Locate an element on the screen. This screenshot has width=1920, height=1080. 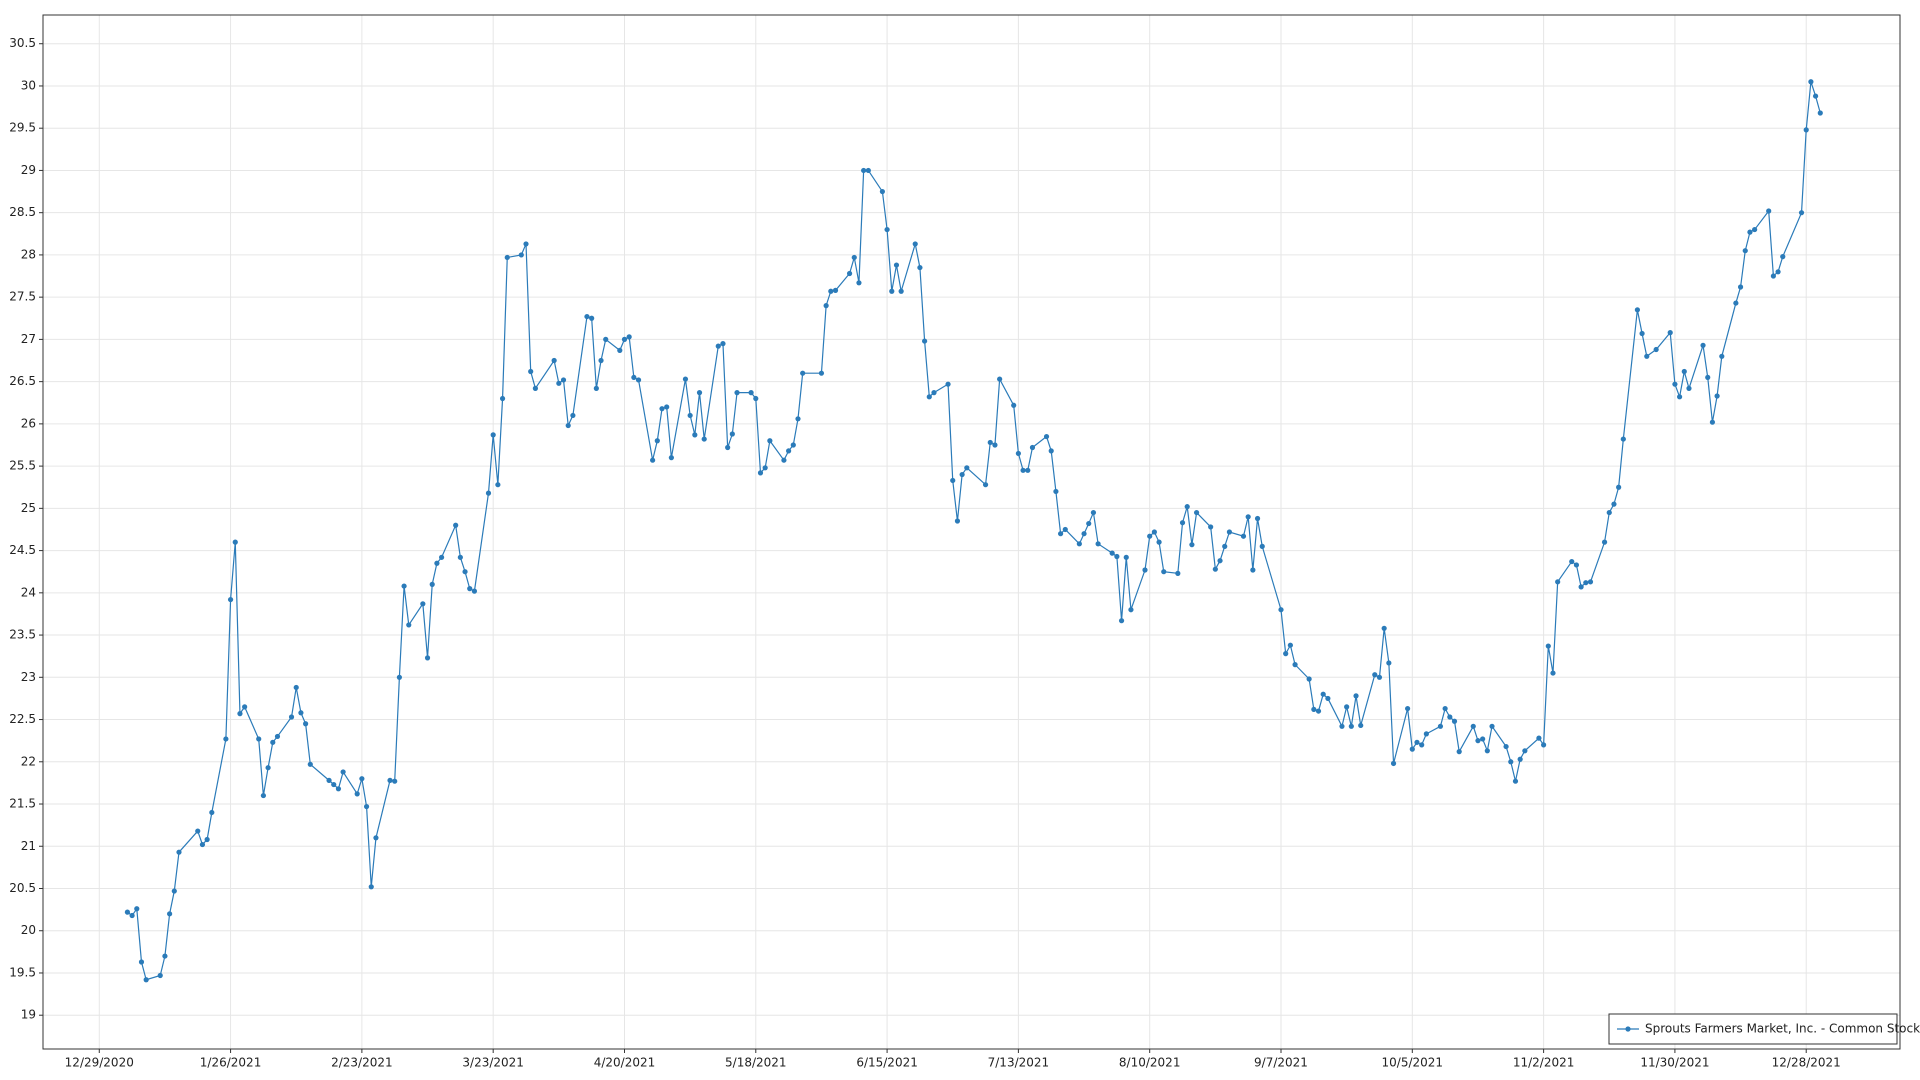
y-tick-label: 28 is located at coordinates (28, 254).